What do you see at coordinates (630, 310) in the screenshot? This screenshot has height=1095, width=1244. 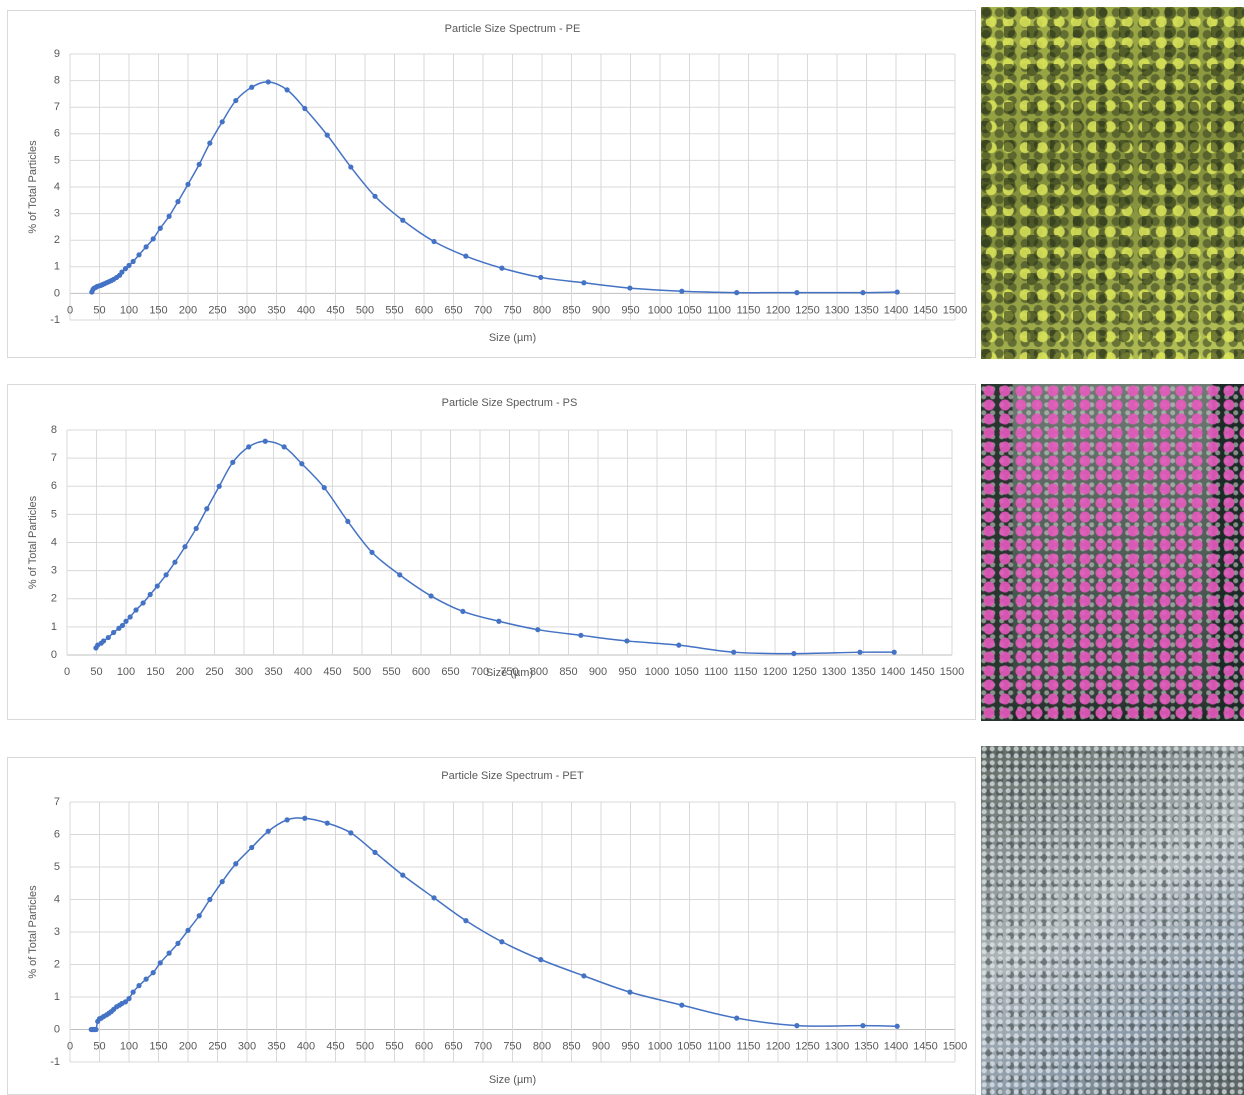 I see `x-tick-label: 950` at bounding box center [630, 310].